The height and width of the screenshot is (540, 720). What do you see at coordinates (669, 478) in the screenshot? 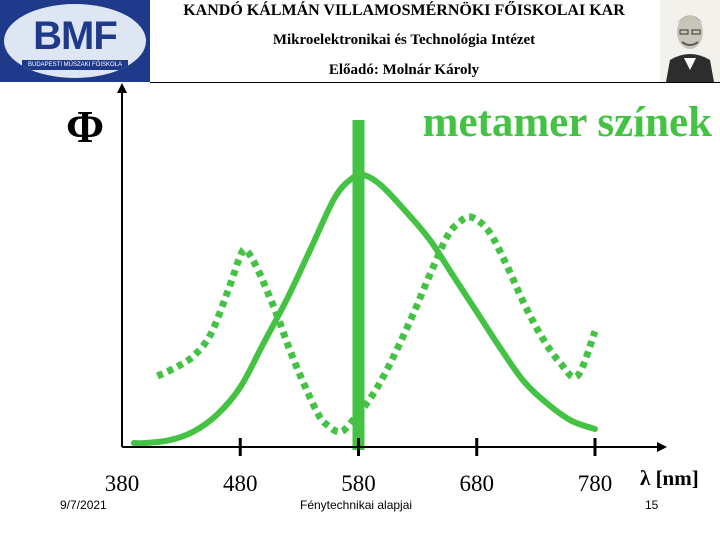
I see `x-axis-label: λ [nm]` at bounding box center [669, 478].